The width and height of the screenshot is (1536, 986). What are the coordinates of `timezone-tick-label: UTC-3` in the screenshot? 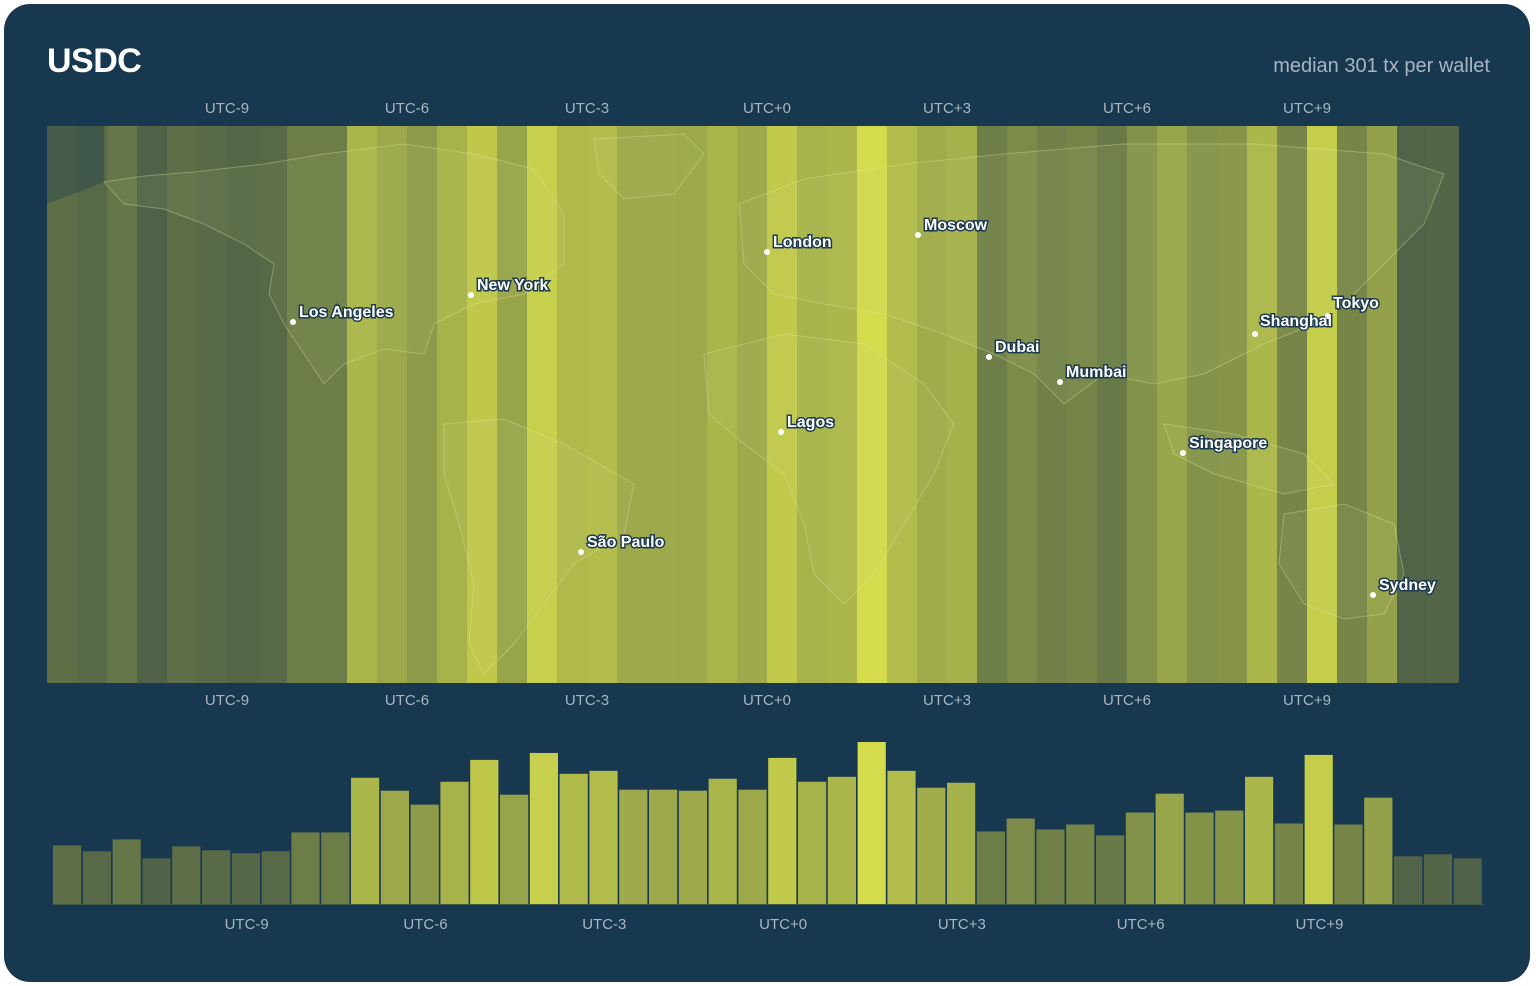 It's located at (587, 108).